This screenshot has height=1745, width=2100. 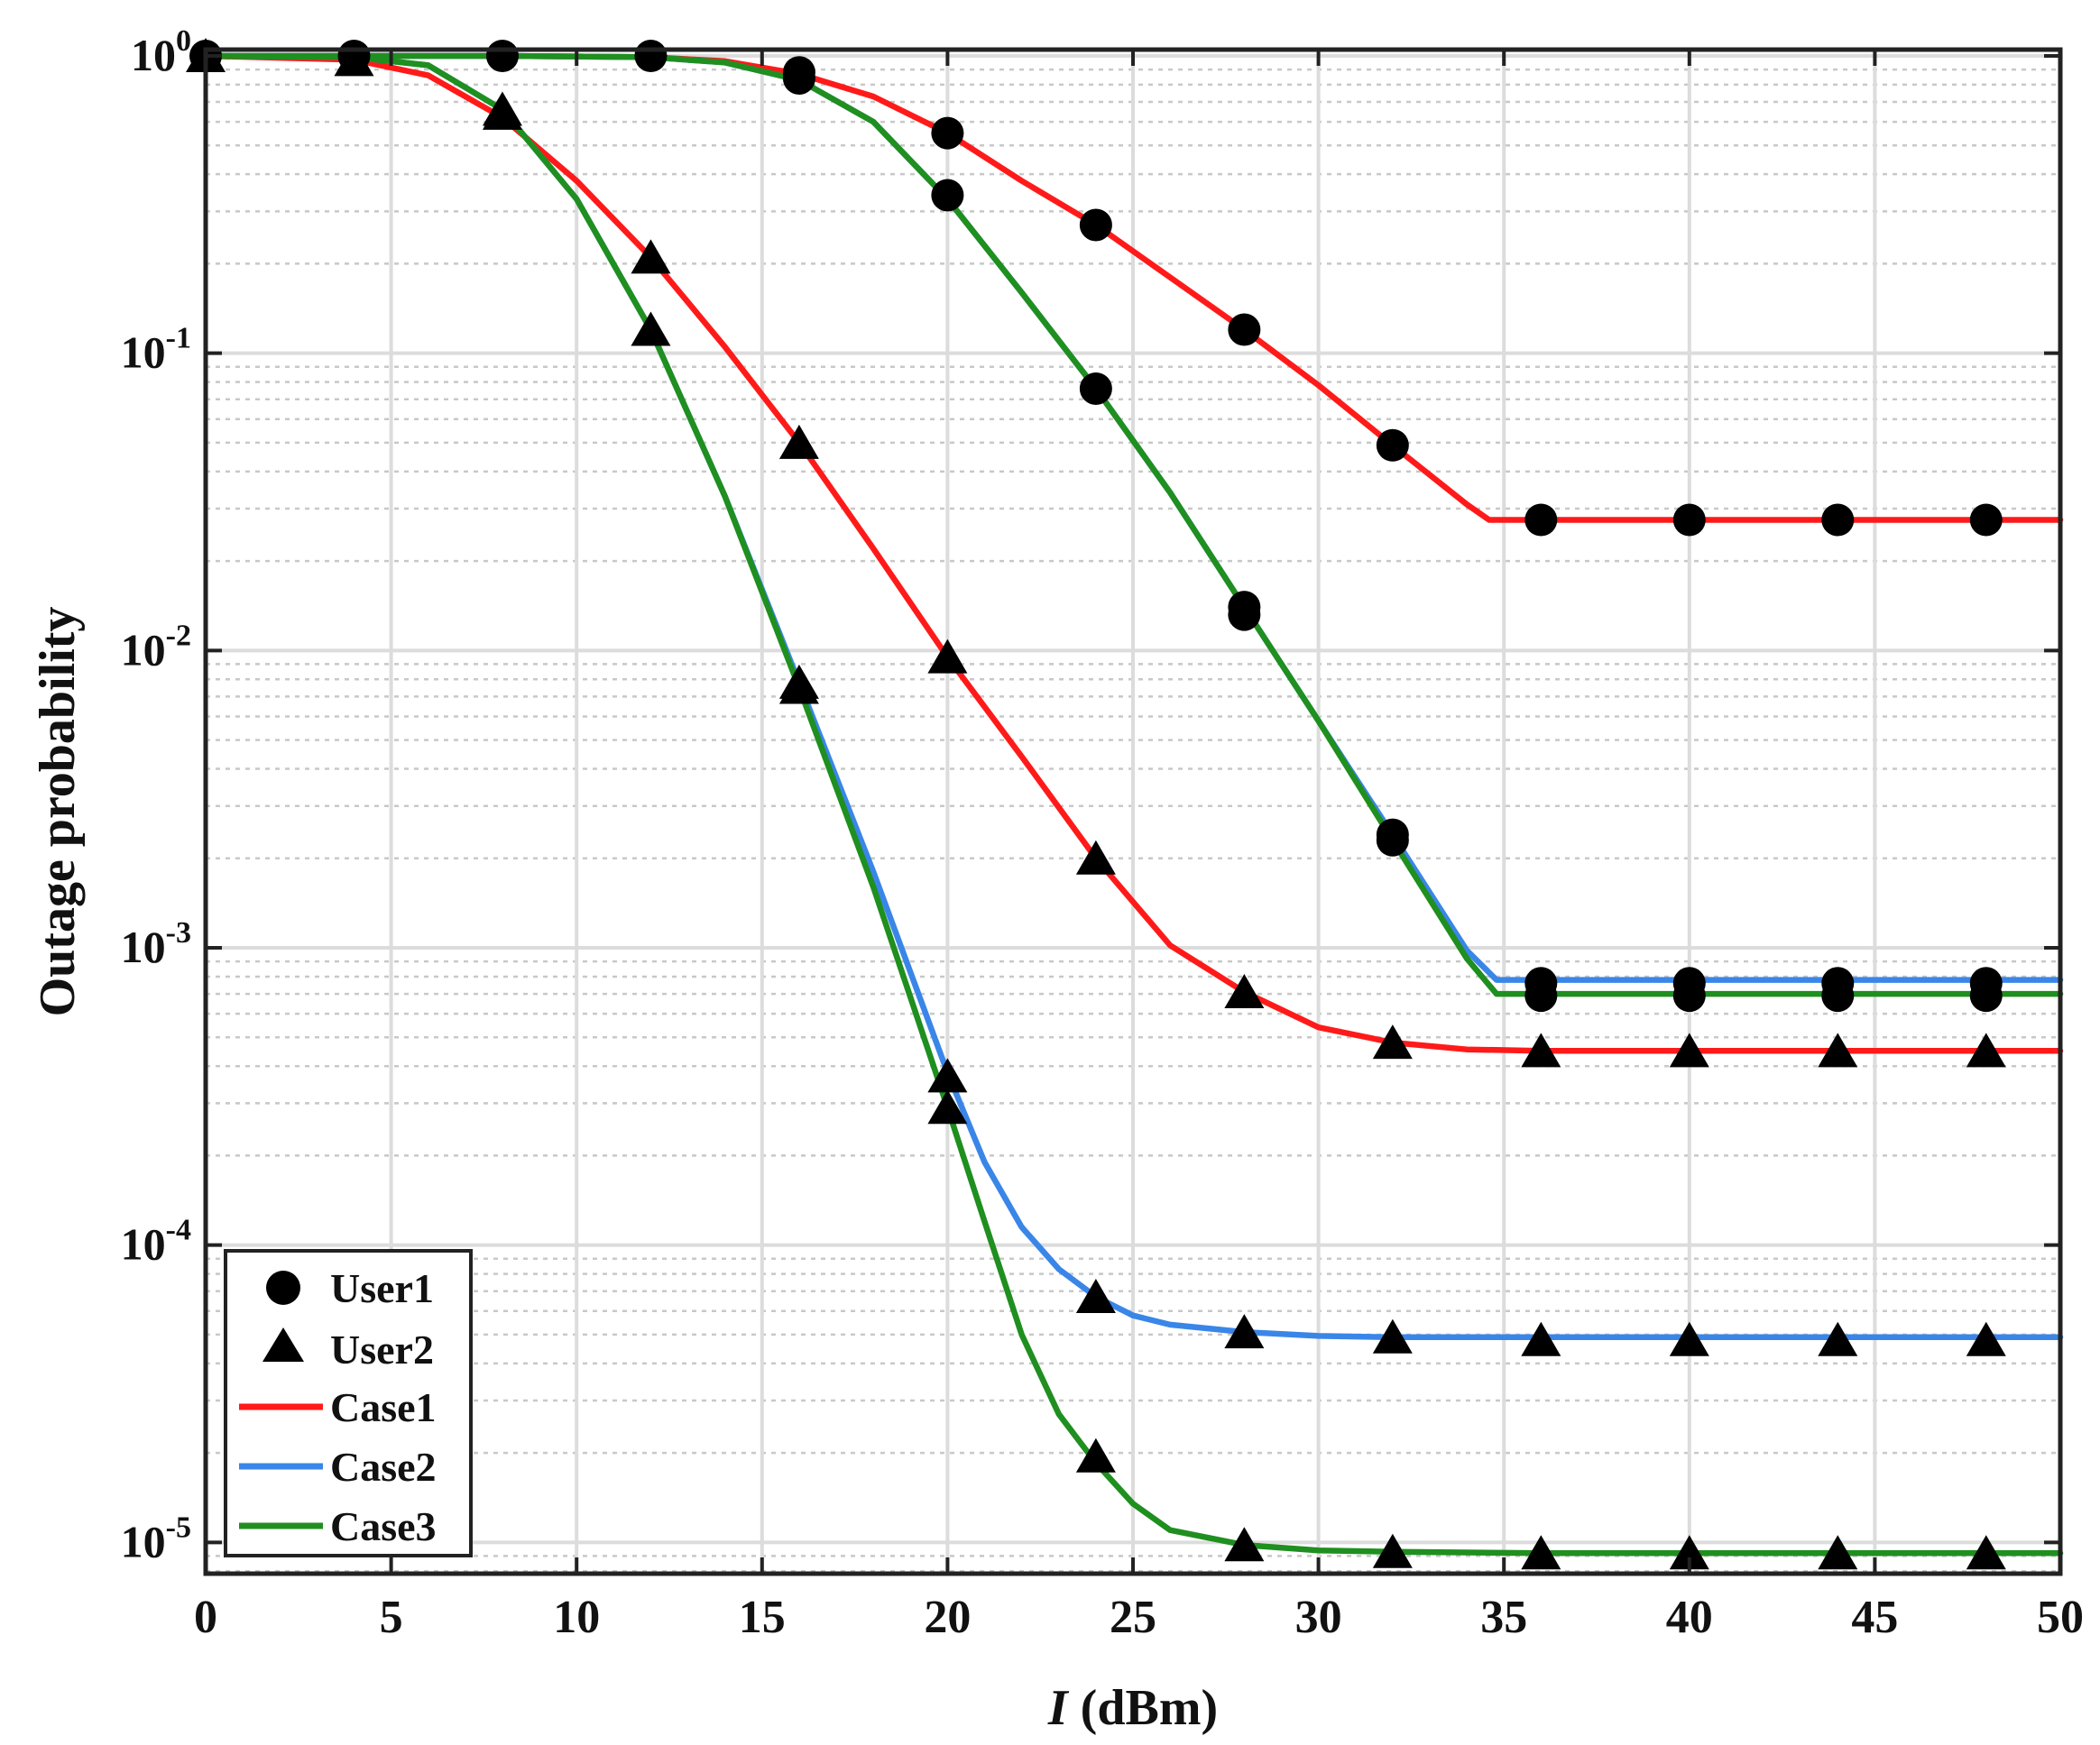 What do you see at coordinates (283, 1345) in the screenshot?
I see `legend-triangle-marker-icon` at bounding box center [283, 1345].